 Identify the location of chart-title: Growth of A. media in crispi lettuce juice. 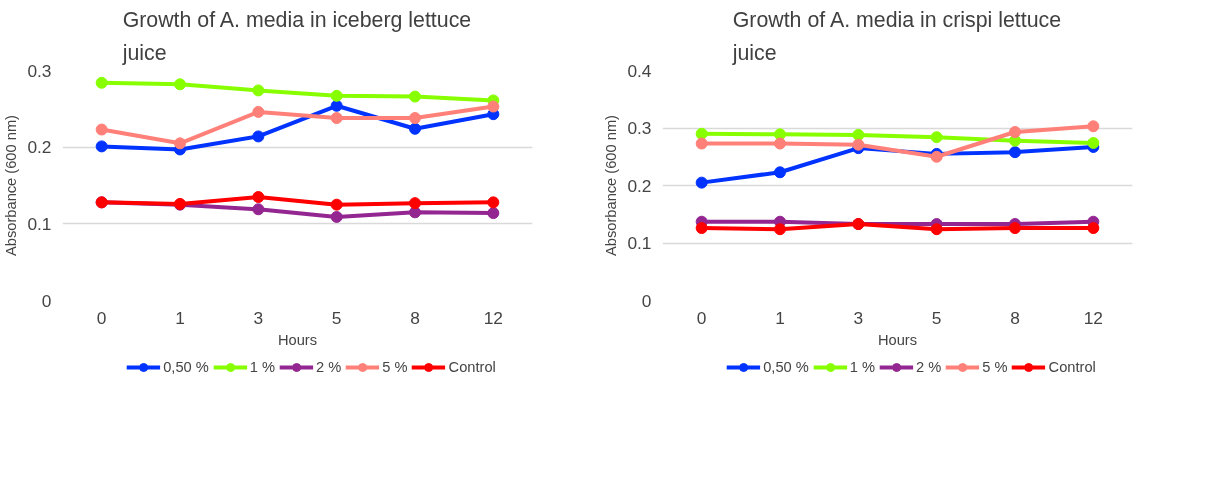
(896, 36).